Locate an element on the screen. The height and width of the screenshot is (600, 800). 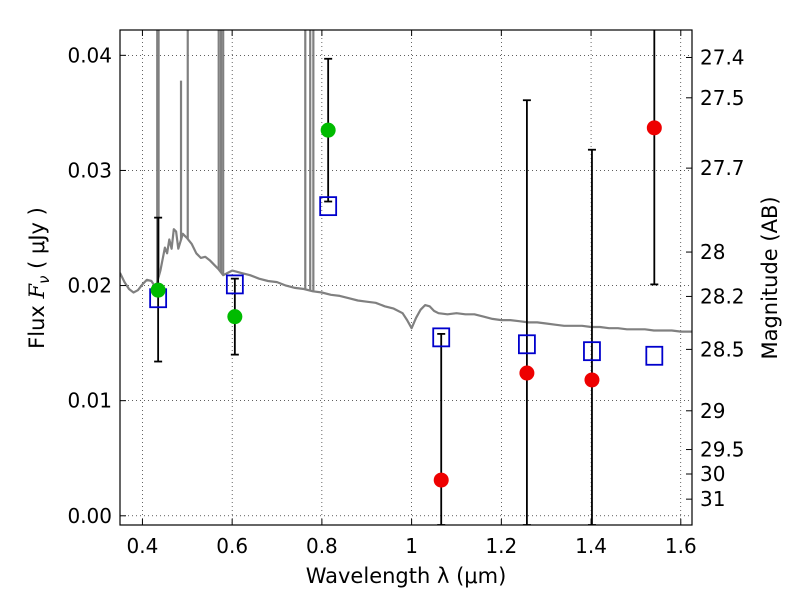
y-axis-label: Flux Fν ( μJy ) is located at coordinates (39, 278).